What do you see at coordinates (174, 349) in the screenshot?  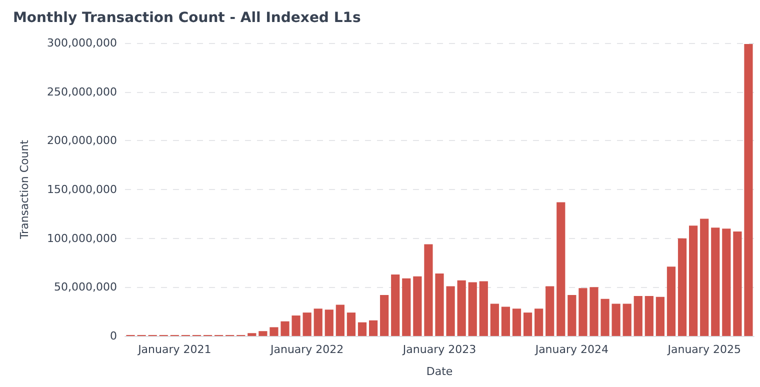 I see `x-tick-label: January 2021` at bounding box center [174, 349].